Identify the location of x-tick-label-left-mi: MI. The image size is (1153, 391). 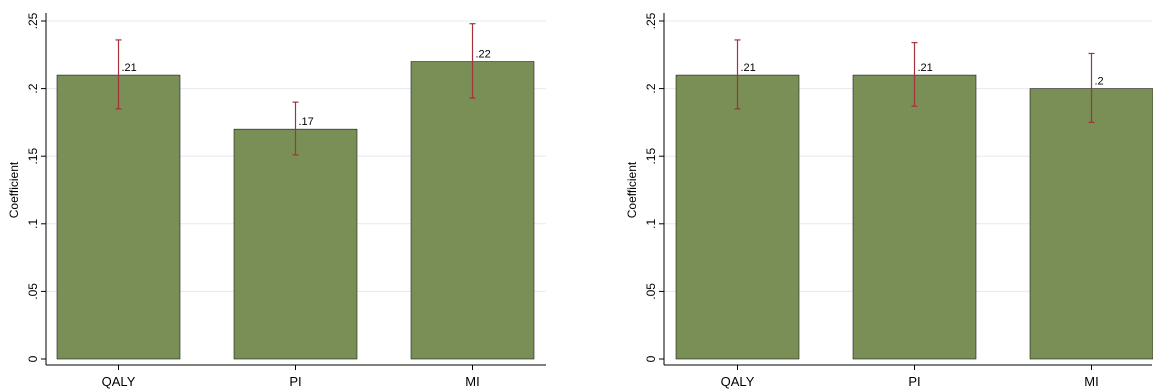
(472, 381).